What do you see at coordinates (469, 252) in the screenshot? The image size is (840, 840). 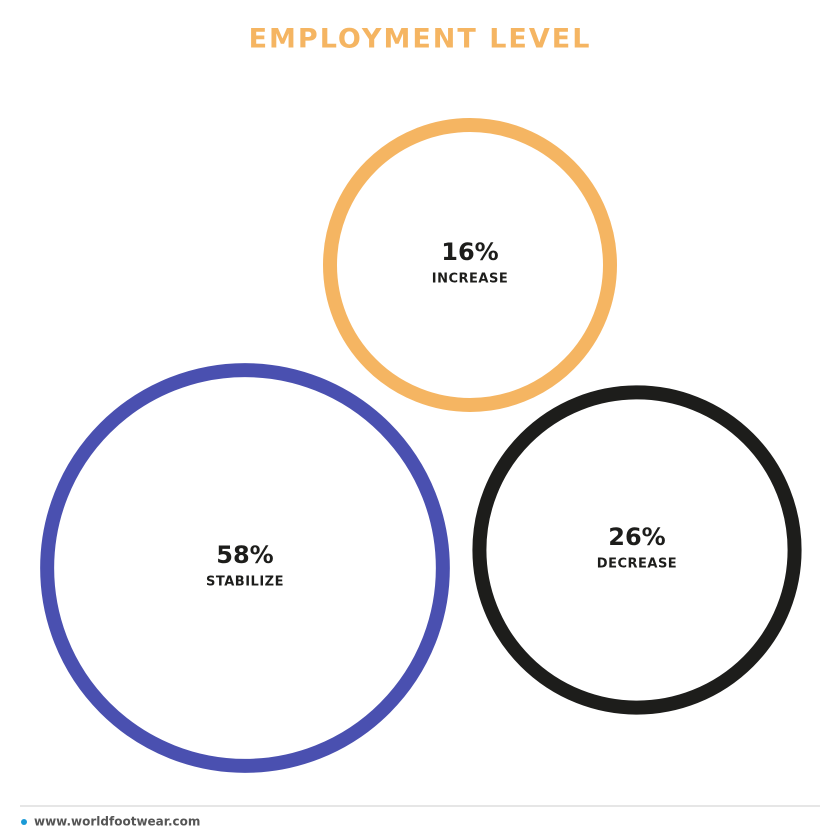 I see `value-label: 16%` at bounding box center [469, 252].